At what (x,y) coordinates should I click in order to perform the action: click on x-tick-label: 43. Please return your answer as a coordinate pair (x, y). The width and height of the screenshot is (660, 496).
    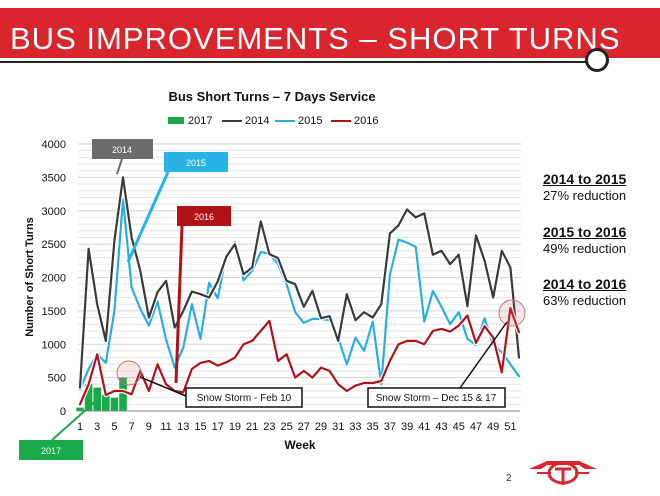
    Looking at the image, I should click on (441, 427).